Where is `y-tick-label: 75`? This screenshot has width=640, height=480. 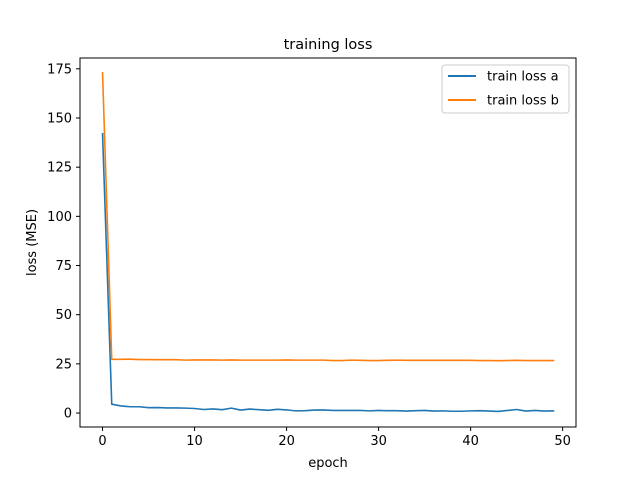
y-tick-label: 75 is located at coordinates (63, 266).